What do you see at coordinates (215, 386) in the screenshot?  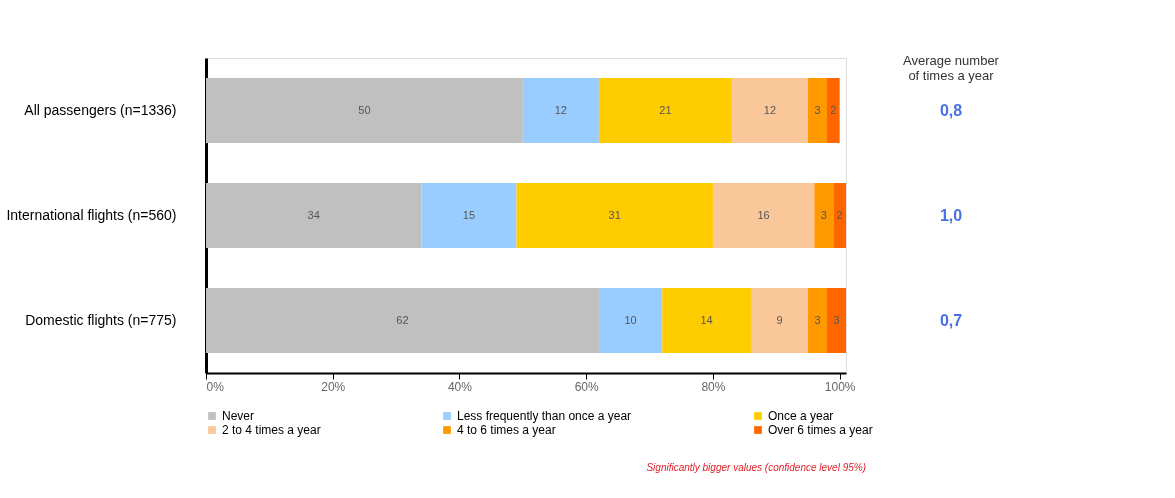 I see `x-tick-label: 0%` at bounding box center [215, 386].